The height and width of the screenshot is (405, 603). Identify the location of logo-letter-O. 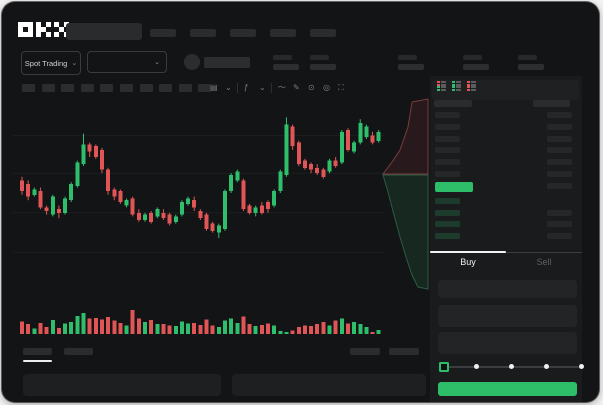
(25, 29).